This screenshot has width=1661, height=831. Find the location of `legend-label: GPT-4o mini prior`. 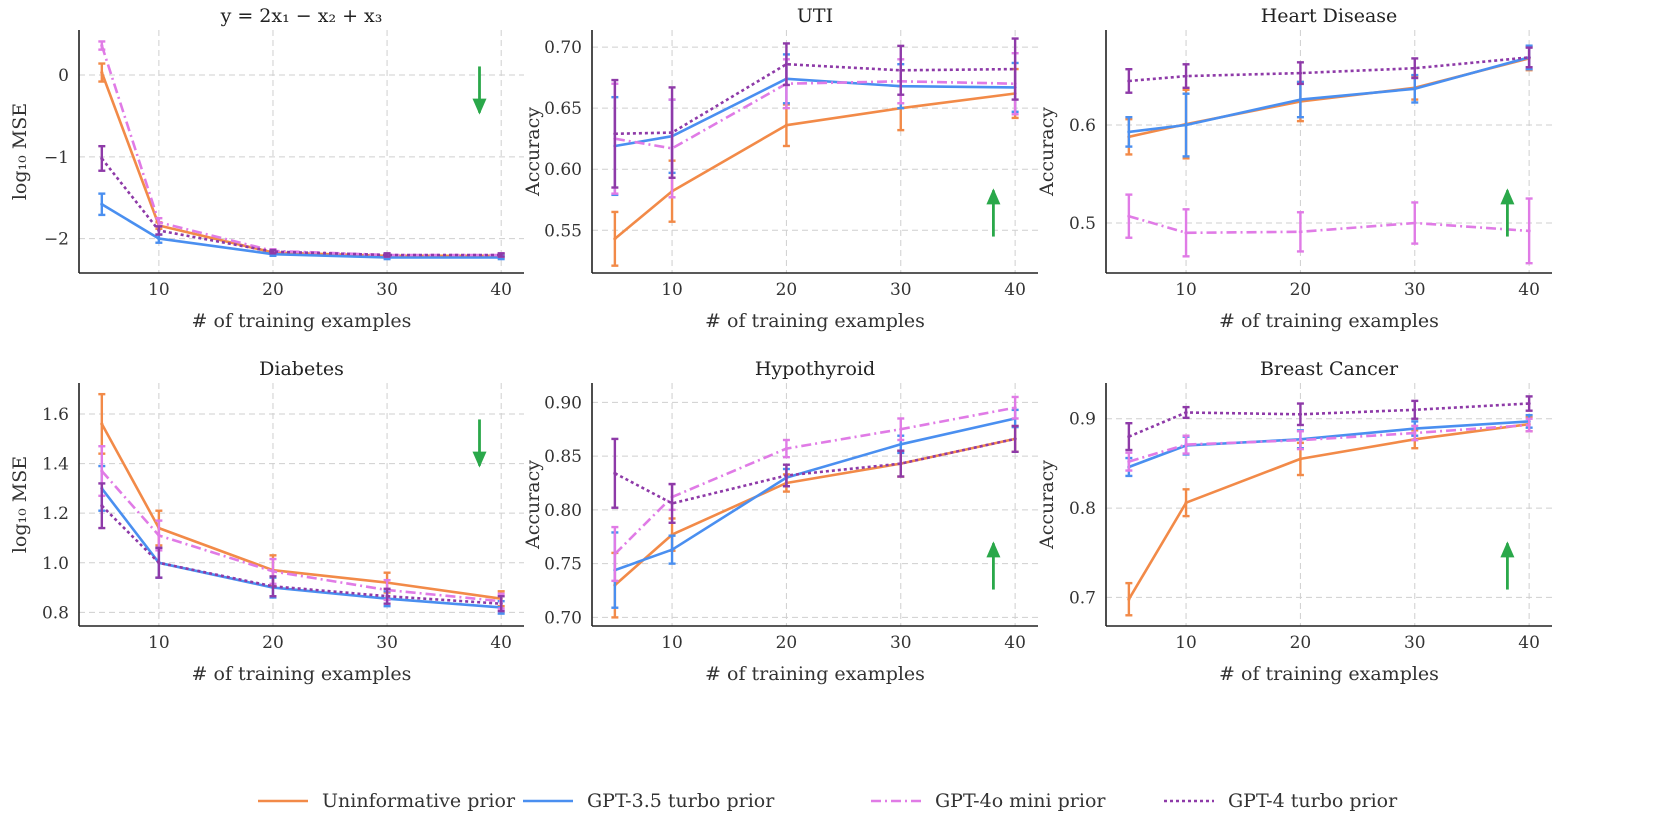

legend-label: GPT-4o mini prior is located at coordinates (1020, 801).